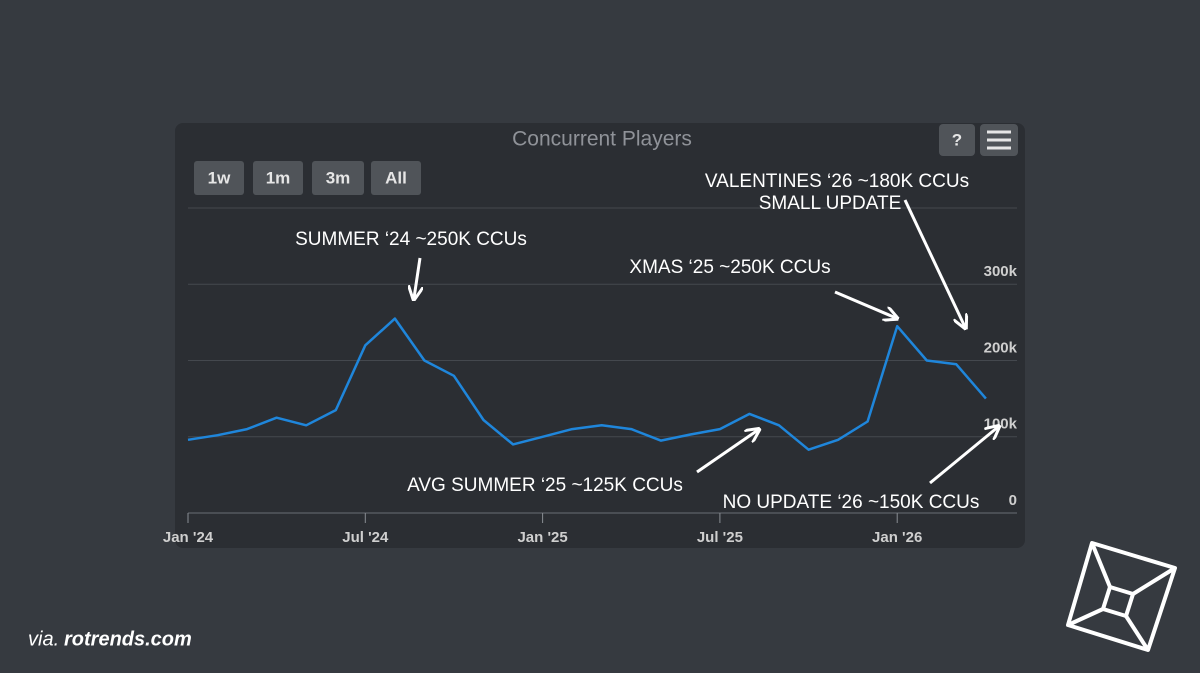 This screenshot has height=673, width=1200. Describe the element at coordinates (307, 178) in the screenshot. I see `range-buttons: 1w 1m 3m All` at that location.